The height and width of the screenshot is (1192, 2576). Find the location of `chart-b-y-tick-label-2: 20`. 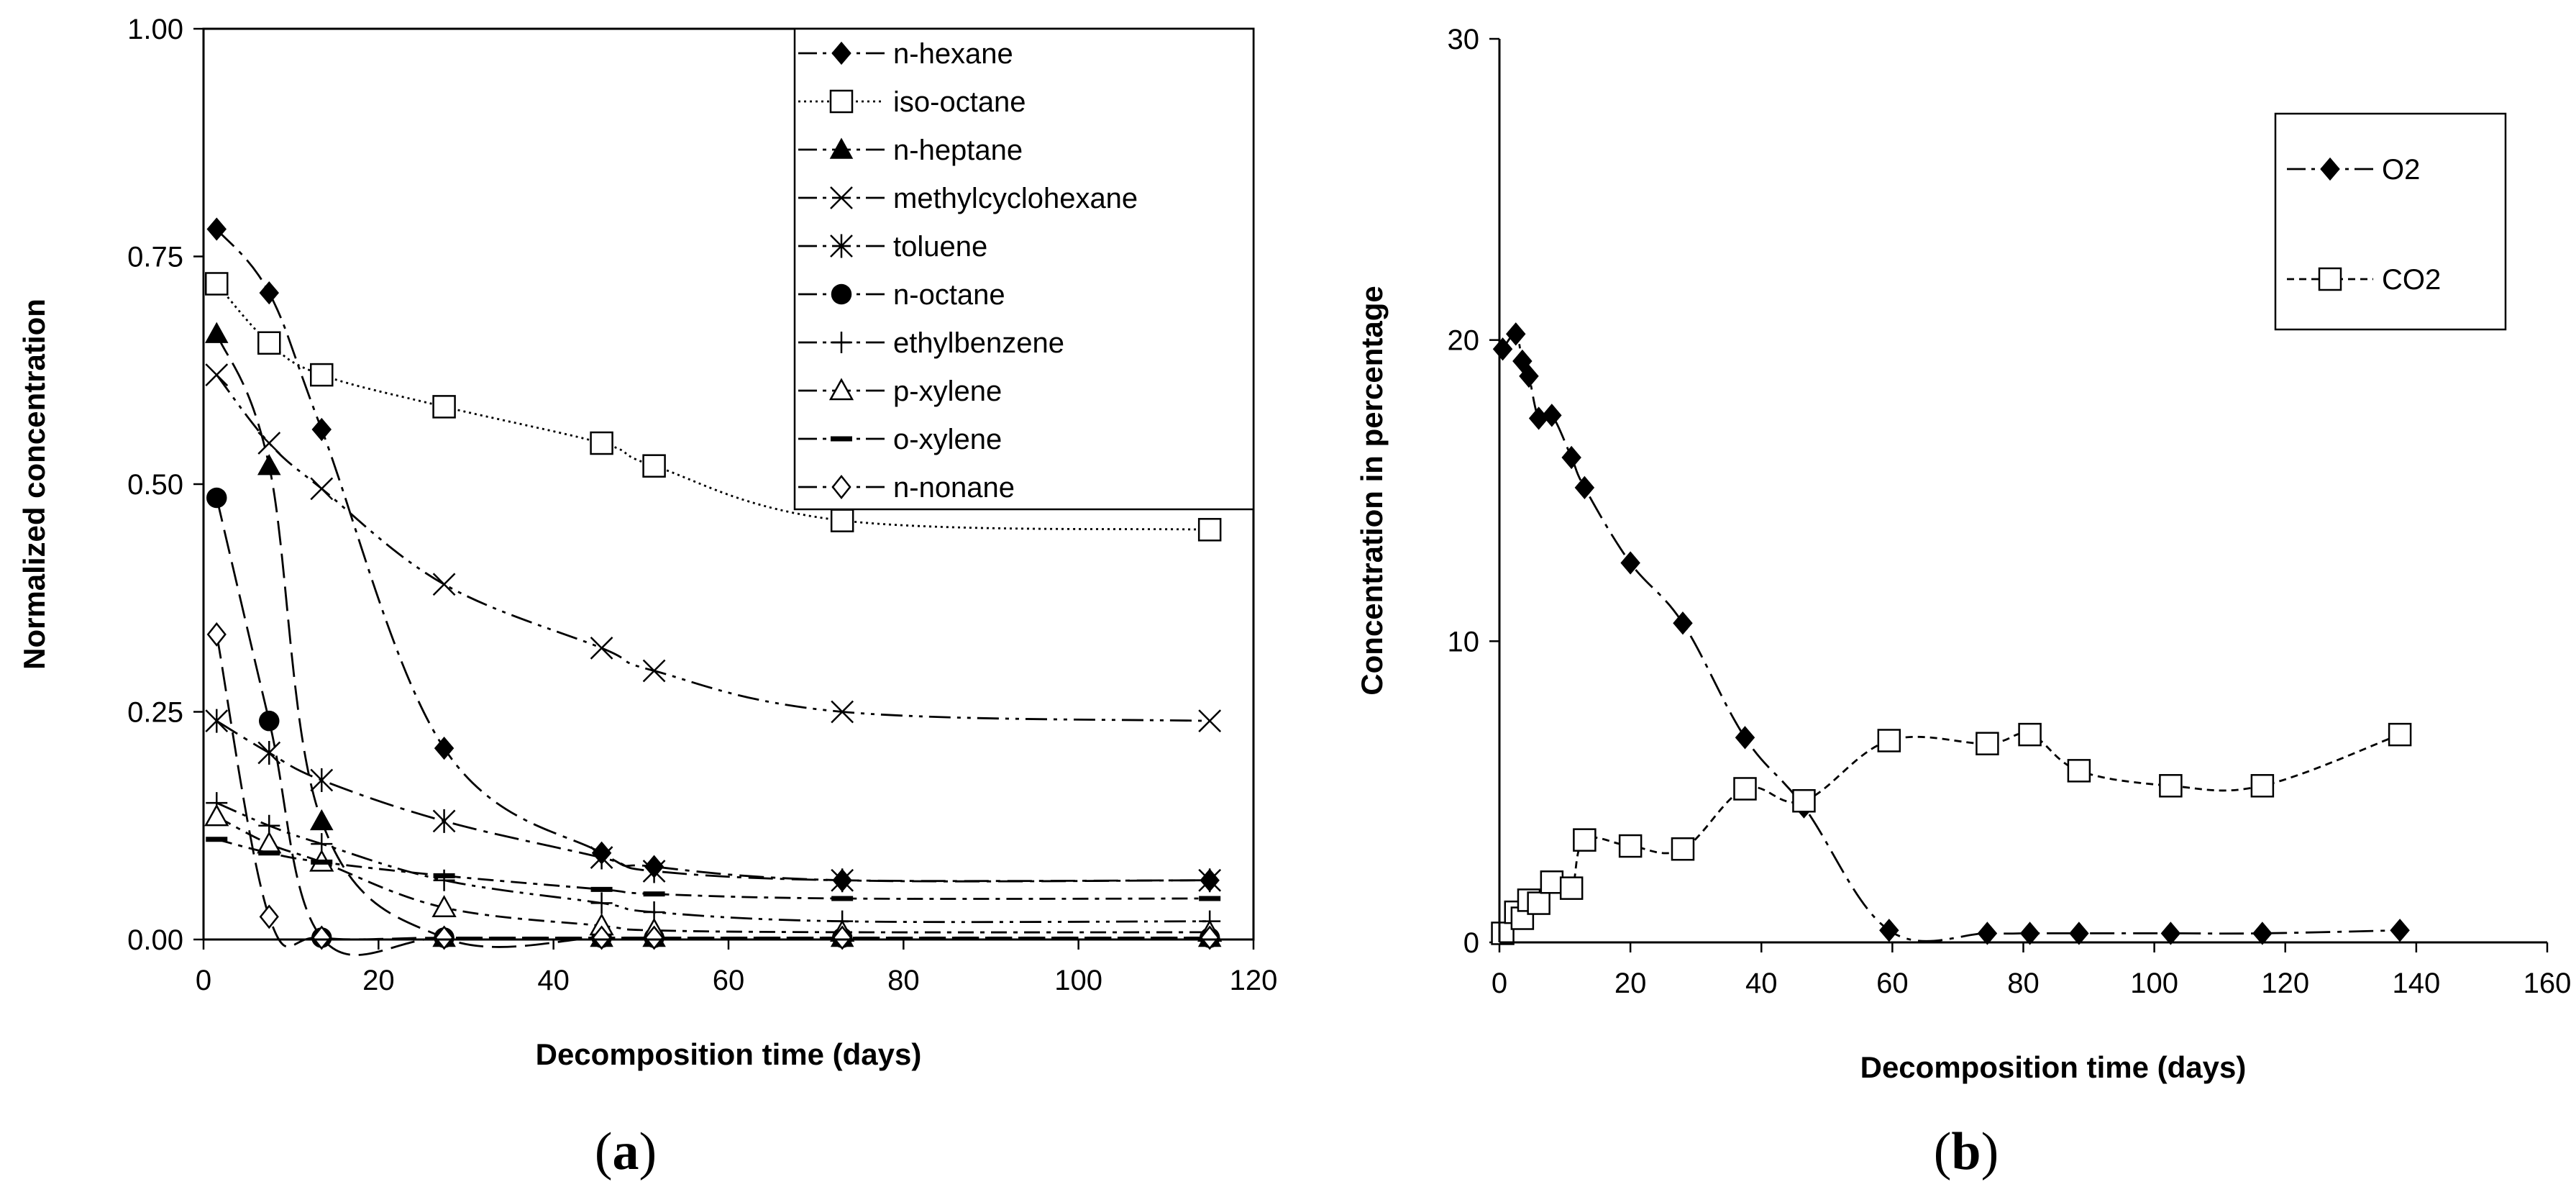

chart-b-y-tick-label-2: 20 is located at coordinates (1464, 341).